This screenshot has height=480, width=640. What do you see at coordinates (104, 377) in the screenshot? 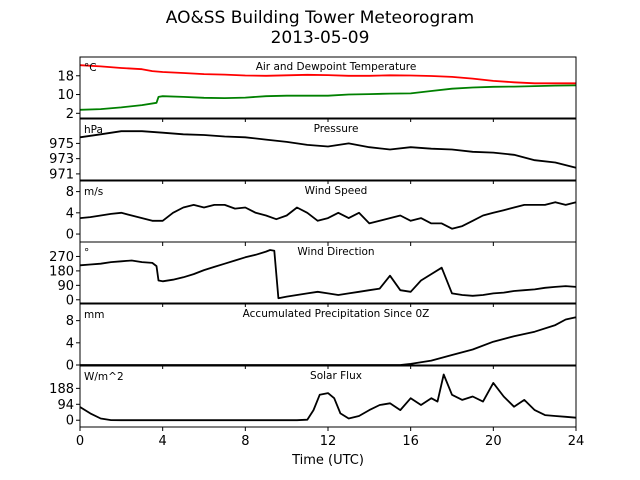
I see `panel-unit-5: W/m^2` at bounding box center [104, 377].